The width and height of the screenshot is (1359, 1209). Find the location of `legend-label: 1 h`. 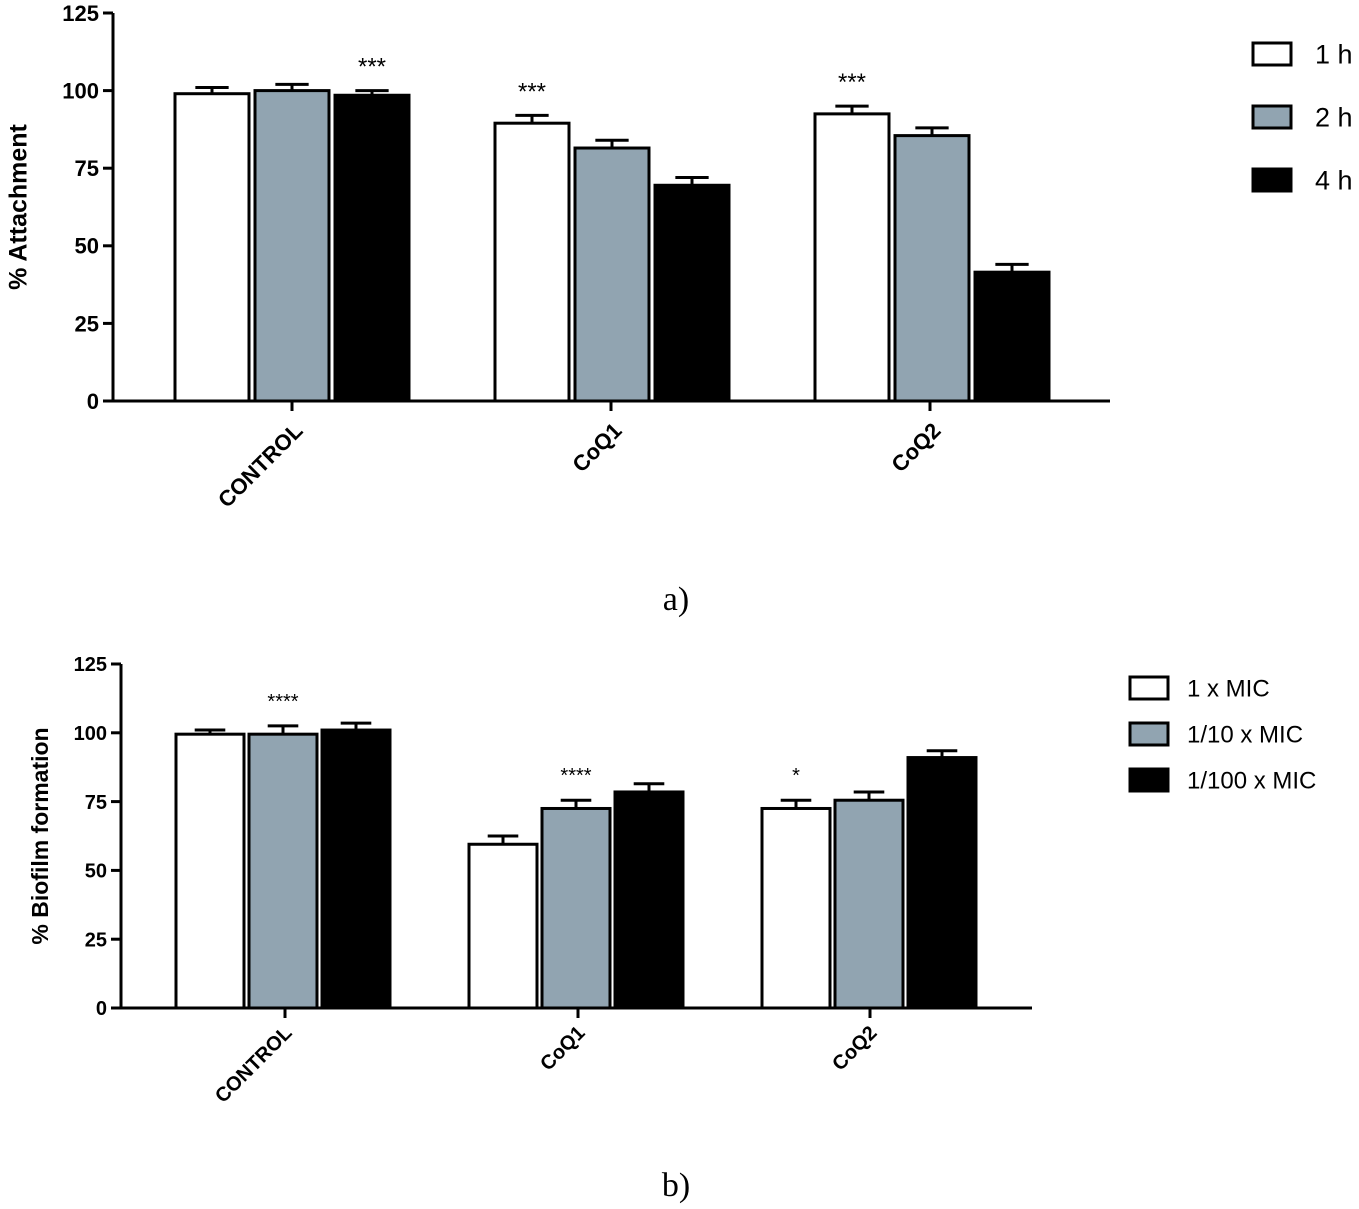

legend-label: 1 h is located at coordinates (1334, 55).